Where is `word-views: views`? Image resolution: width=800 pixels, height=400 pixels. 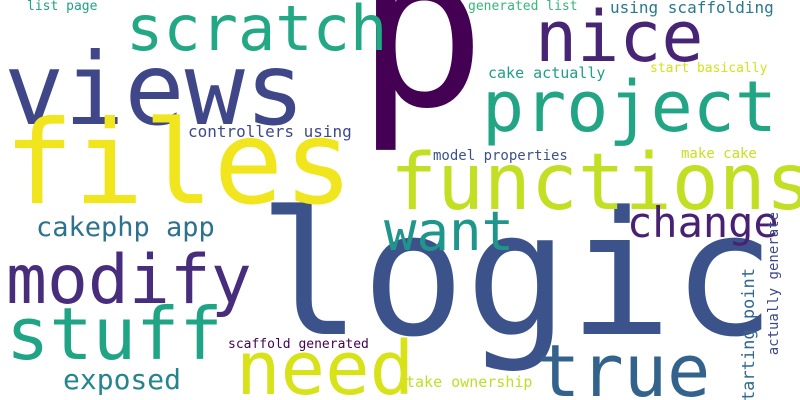
word-views: views is located at coordinates (155, 89).